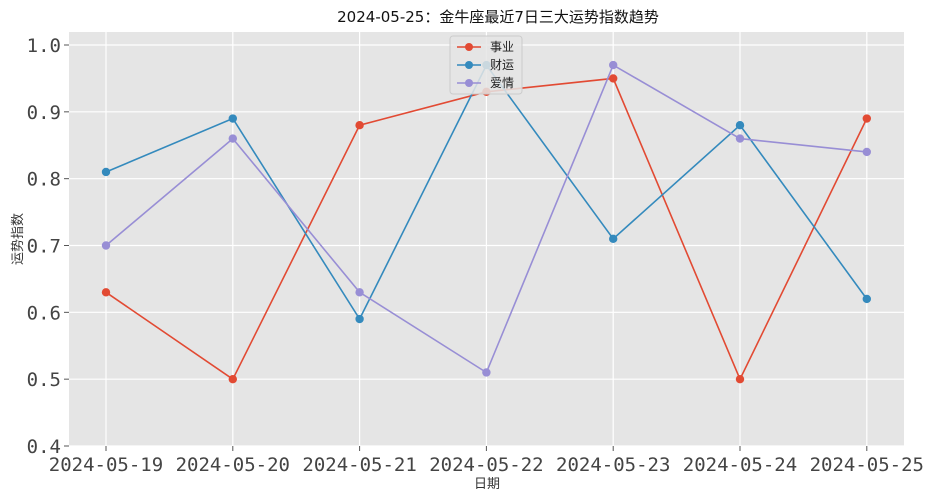 This screenshot has width=929, height=500. I want to click on x-tick-label: 2024-05-19, so click(106, 465).